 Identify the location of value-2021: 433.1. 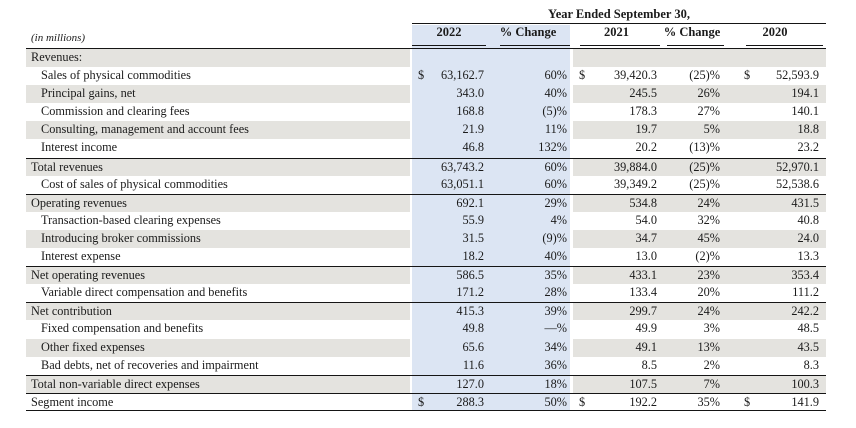
(616, 276).